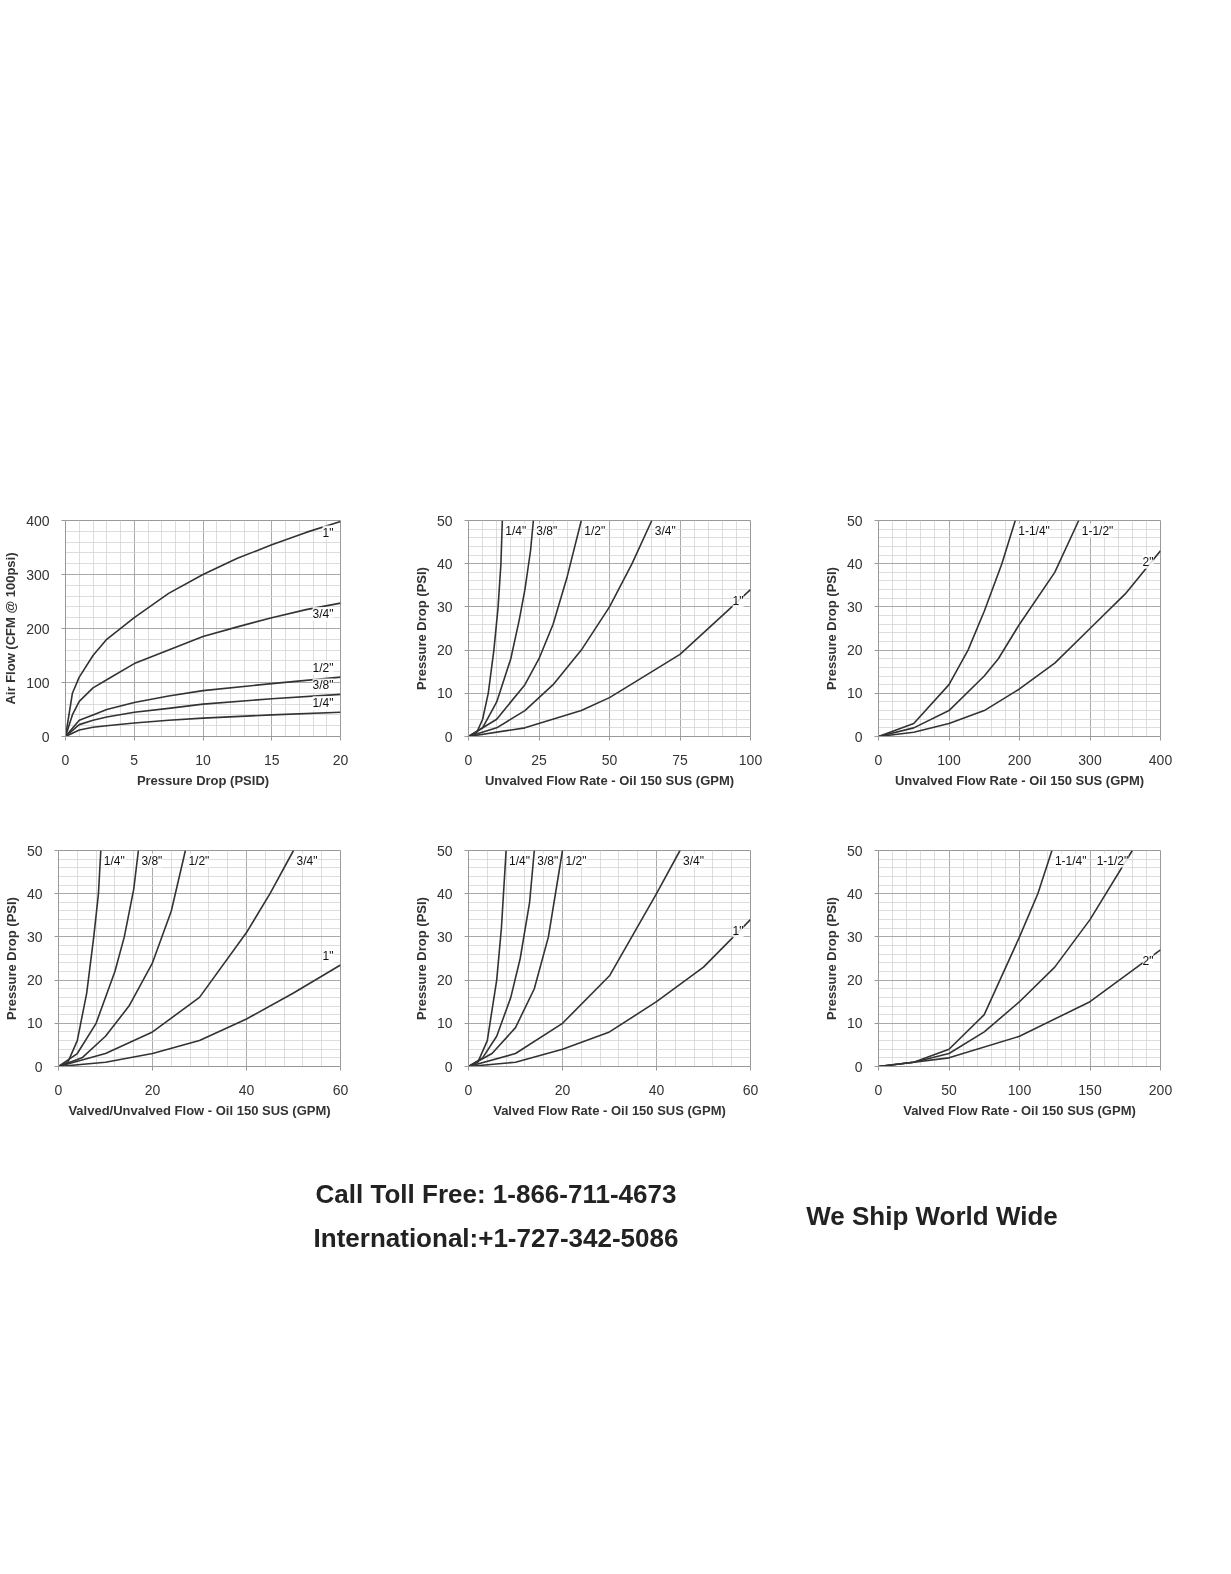 The image size is (1231, 1574). What do you see at coordinates (38, 520) in the screenshot?
I see `y-tick-label: 400` at bounding box center [38, 520].